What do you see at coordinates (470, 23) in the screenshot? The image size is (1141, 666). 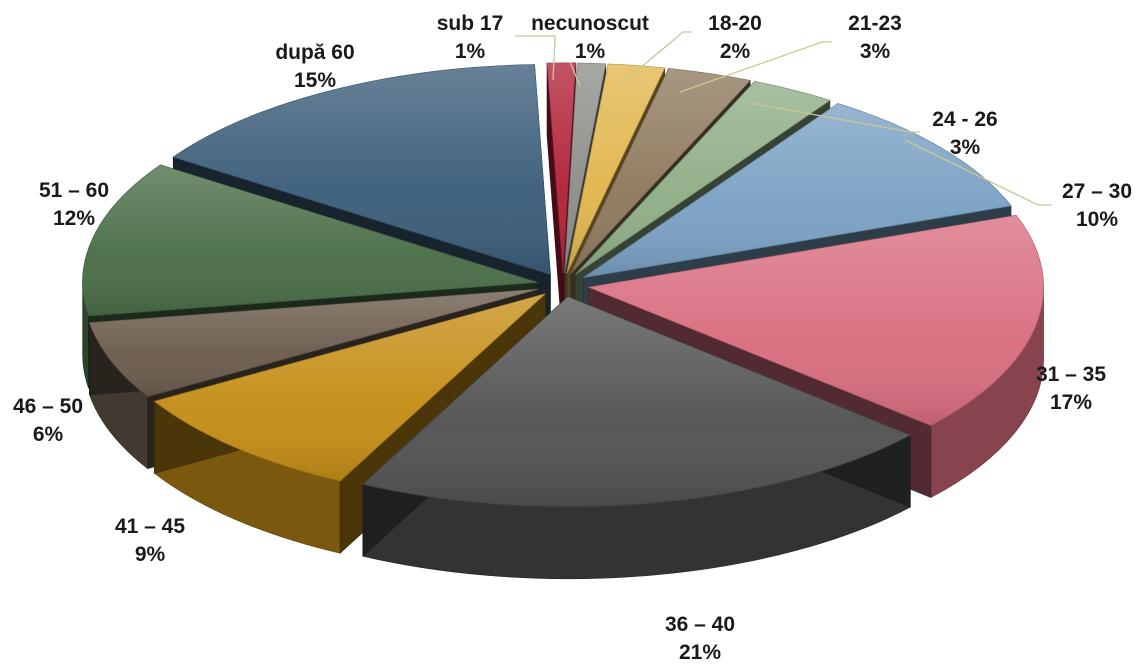 I see `category-label: sub 17` at bounding box center [470, 23].